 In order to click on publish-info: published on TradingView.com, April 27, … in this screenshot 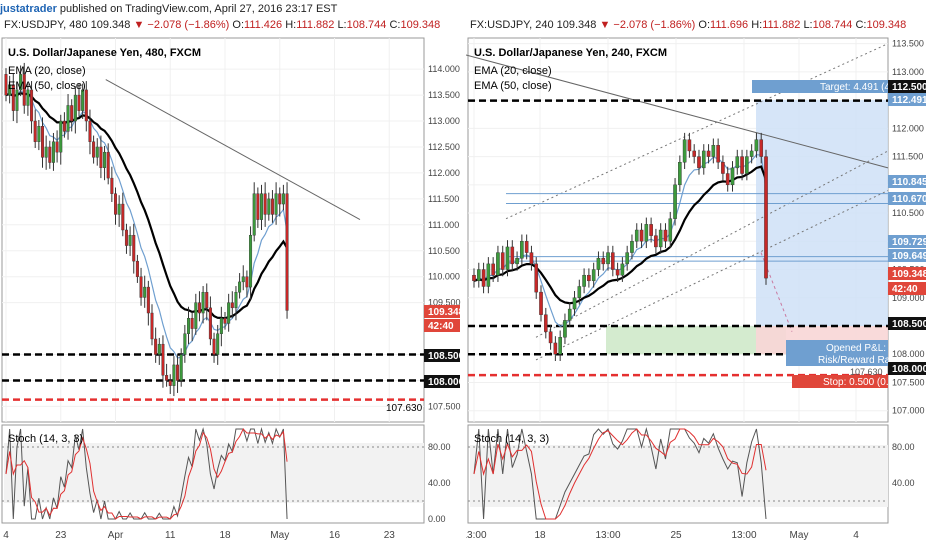, I will do `click(198, 9)`.